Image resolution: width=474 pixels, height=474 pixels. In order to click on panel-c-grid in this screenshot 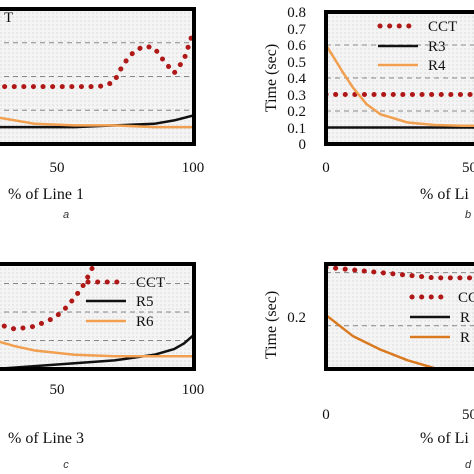, I will do `click(96, 312)`.